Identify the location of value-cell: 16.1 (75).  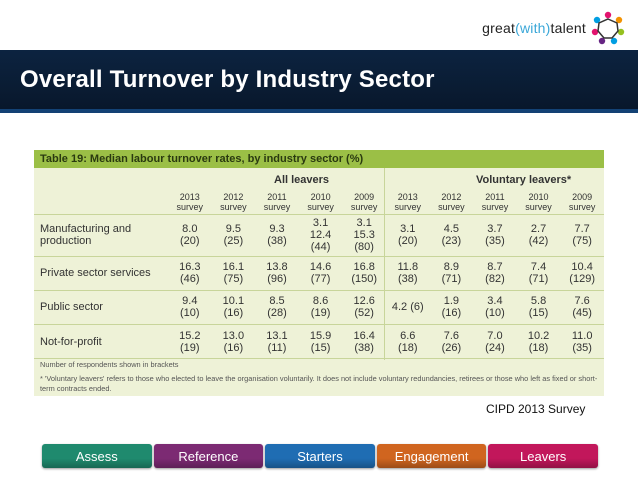
(233, 273).